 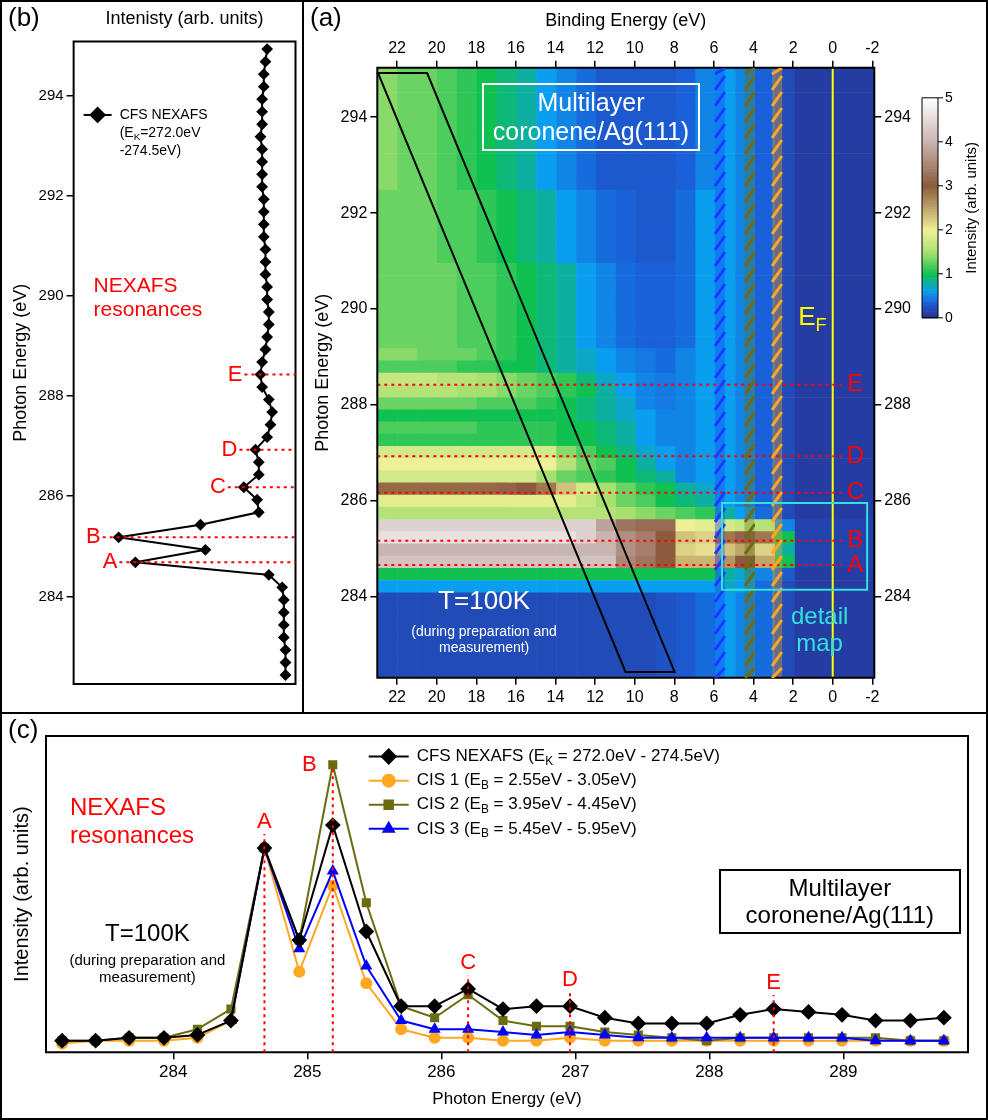 I want to click on x2-tick-label: 18, so click(x=476, y=47).